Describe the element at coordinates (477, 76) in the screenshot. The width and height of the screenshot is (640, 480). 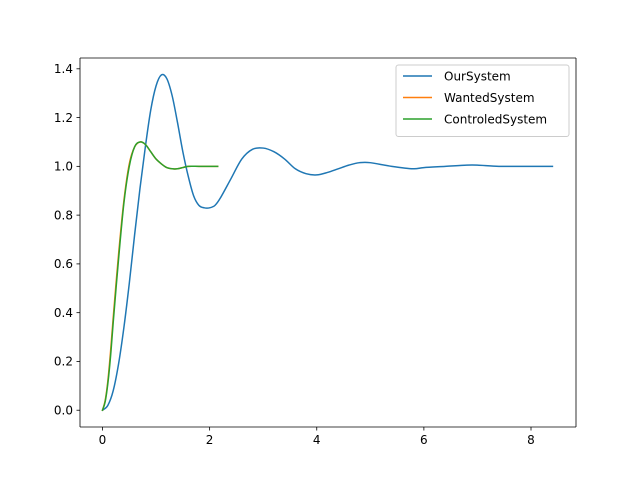
I see `legend-label-oursystem: OurSystem` at that location.